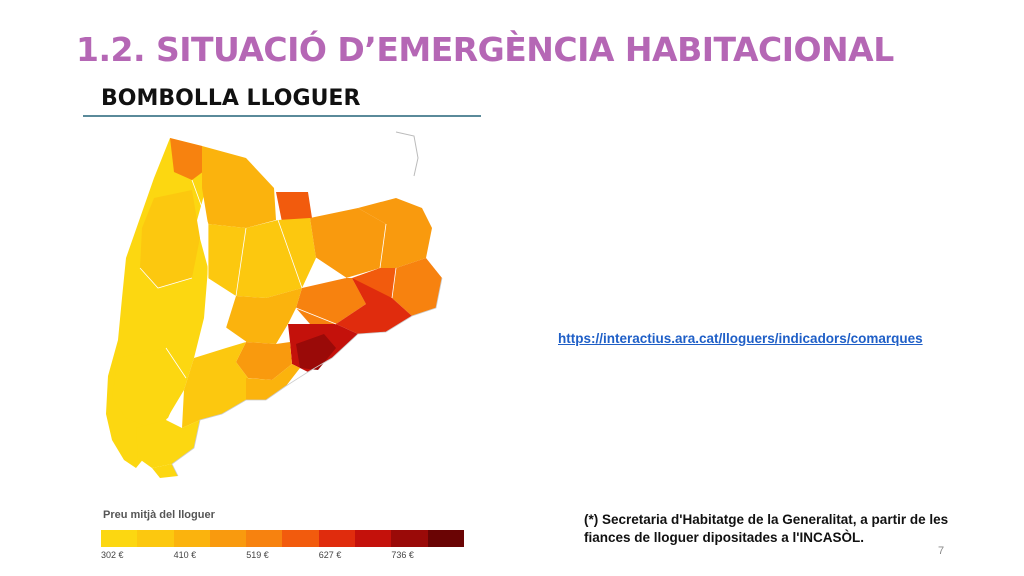  What do you see at coordinates (402, 555) in the screenshot?
I see `legend-tick-label: 736 €` at bounding box center [402, 555].